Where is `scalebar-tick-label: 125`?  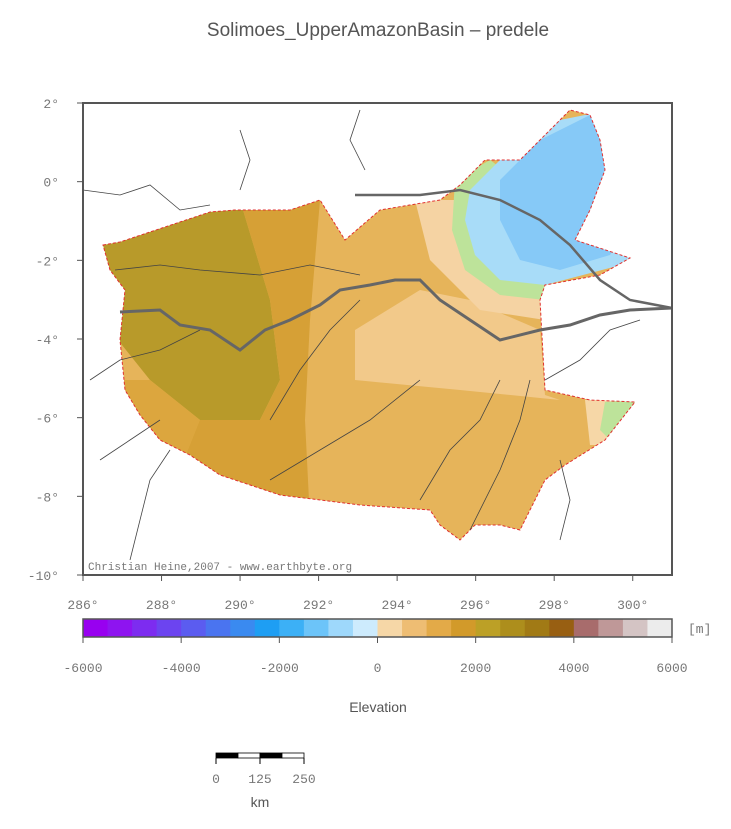
scalebar-tick-label: 125 is located at coordinates (259, 779).